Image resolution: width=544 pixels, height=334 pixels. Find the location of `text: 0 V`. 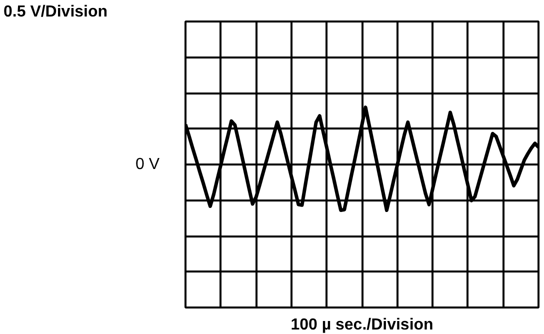

text: 0 V is located at coordinates (147, 164).